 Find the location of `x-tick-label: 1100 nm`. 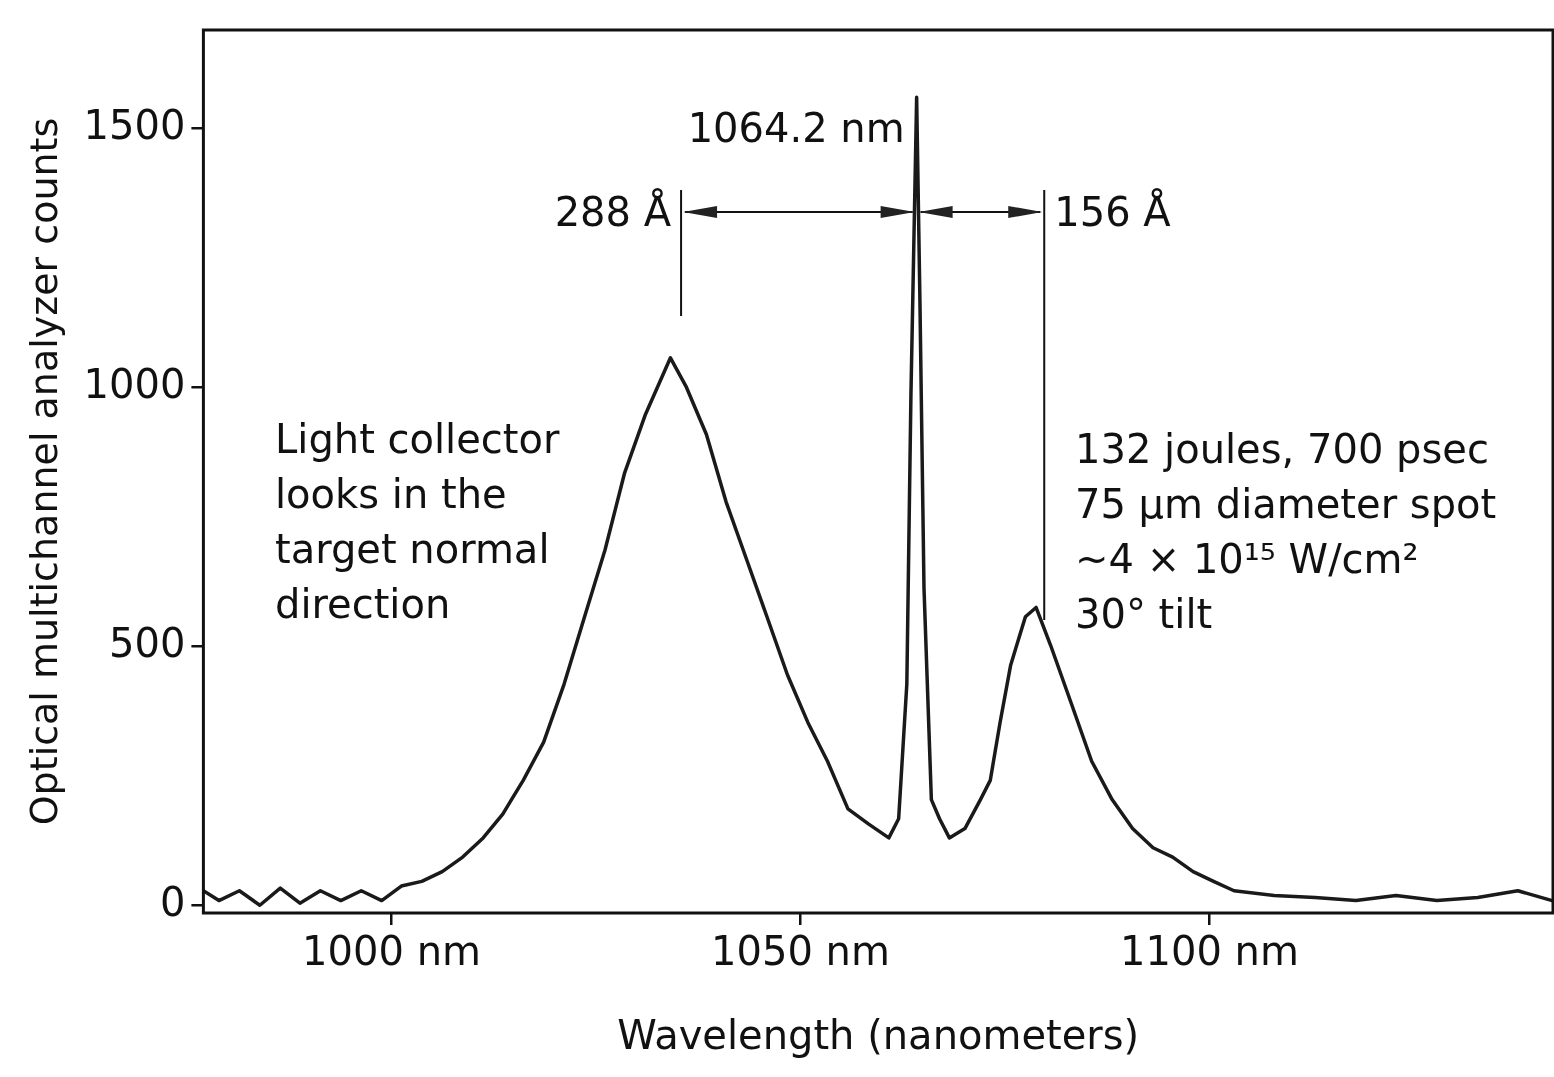

x-tick-label: 1100 nm is located at coordinates (1209, 951).